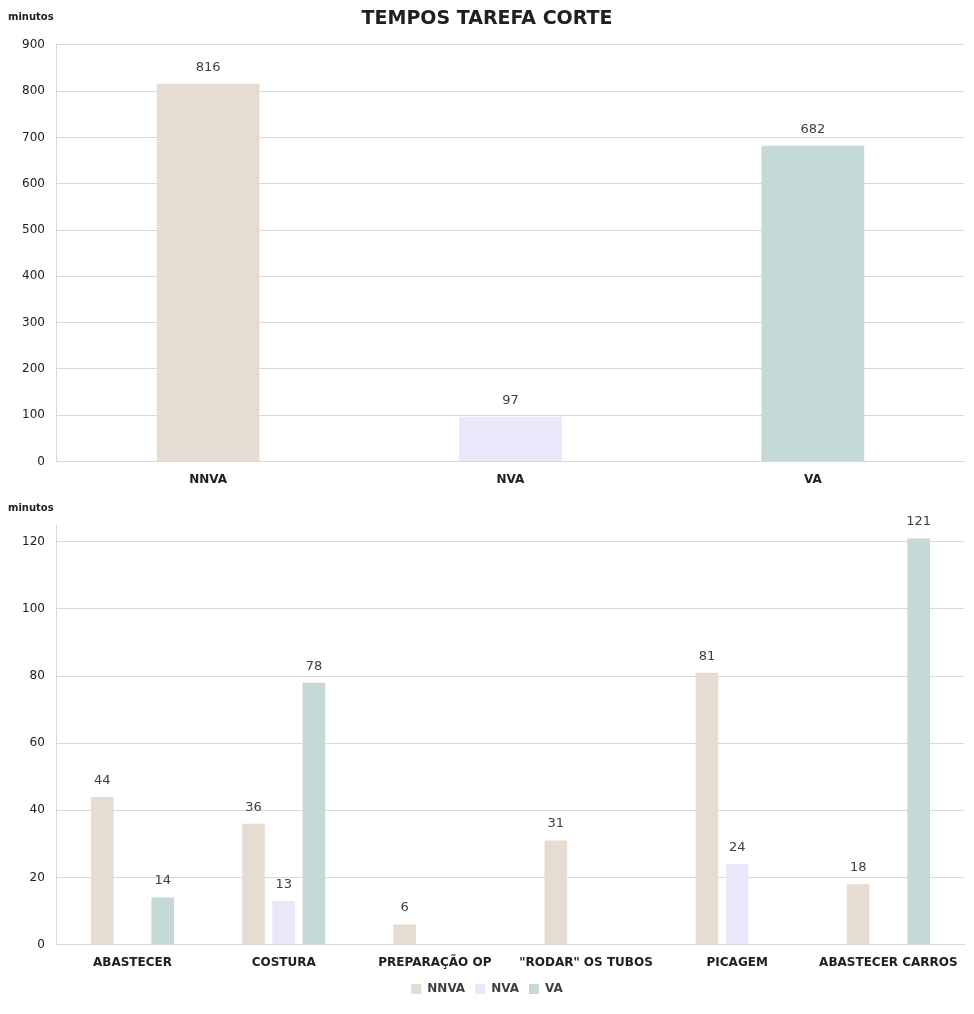 This screenshot has height=1014, width=974. What do you see at coordinates (556, 823) in the screenshot?
I see `data-label: 31` at bounding box center [556, 823].